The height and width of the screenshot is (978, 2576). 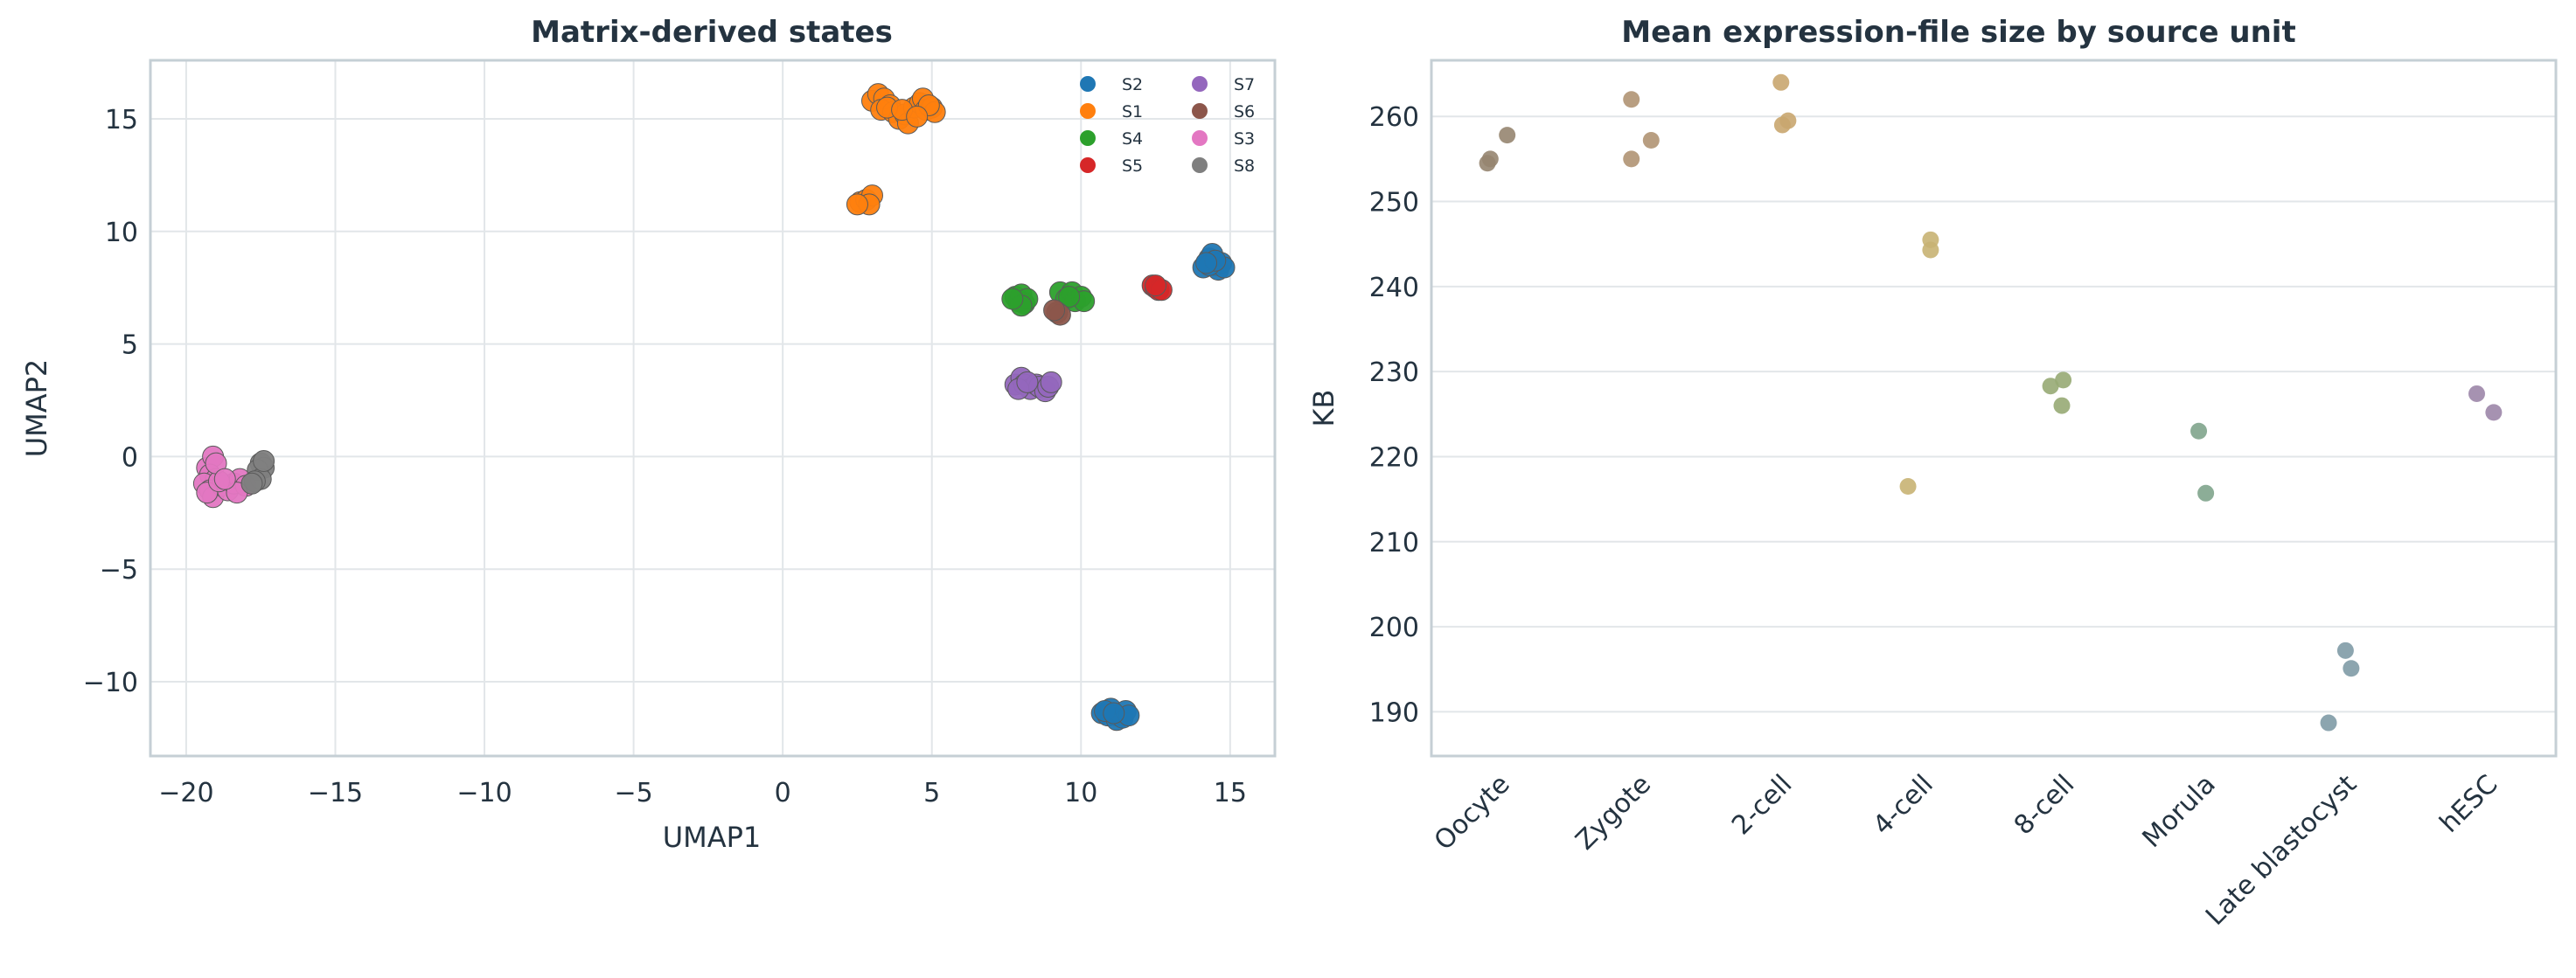 I want to click on umap-legend: S2 S1 S4 S5 S7 S6 S3 S8, so click(x=1167, y=125).